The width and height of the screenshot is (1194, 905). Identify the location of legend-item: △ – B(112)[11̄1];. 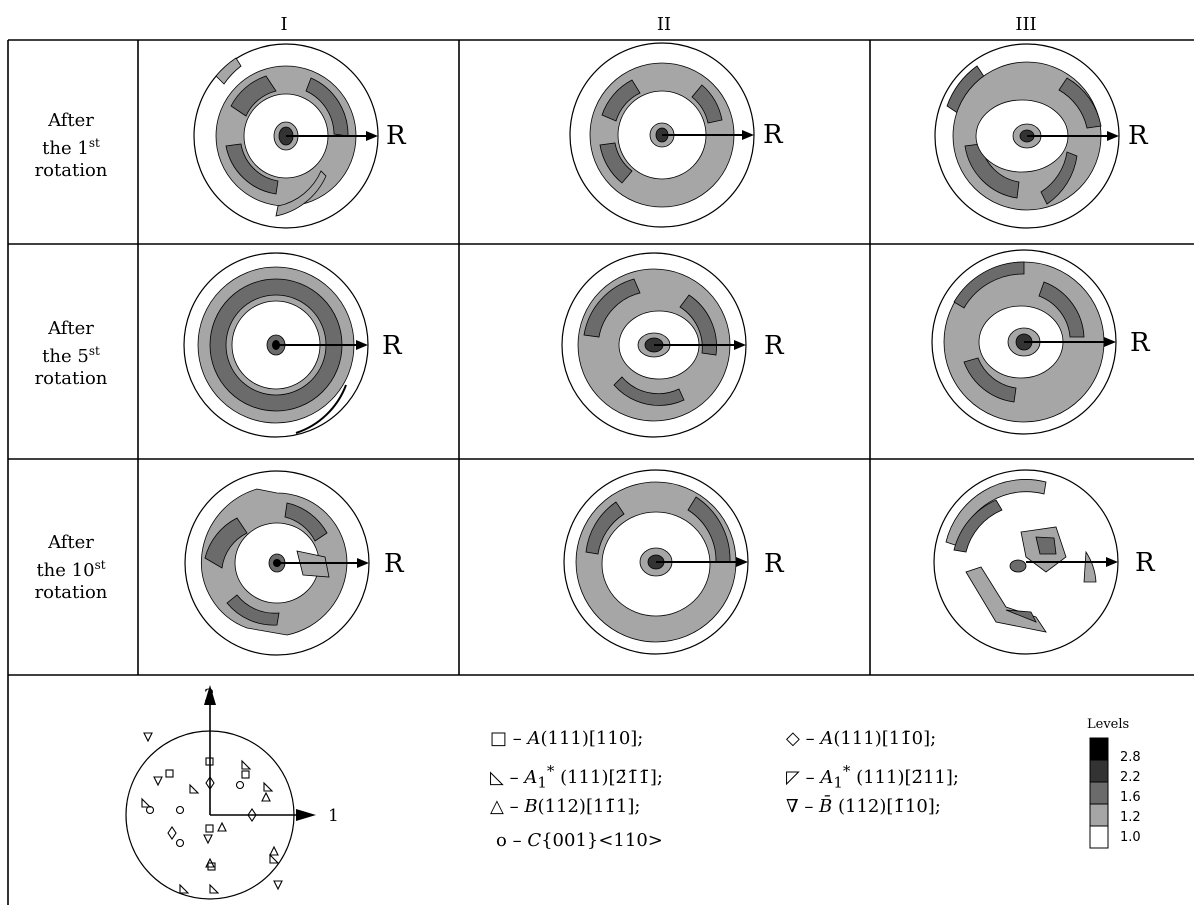
(565, 806).